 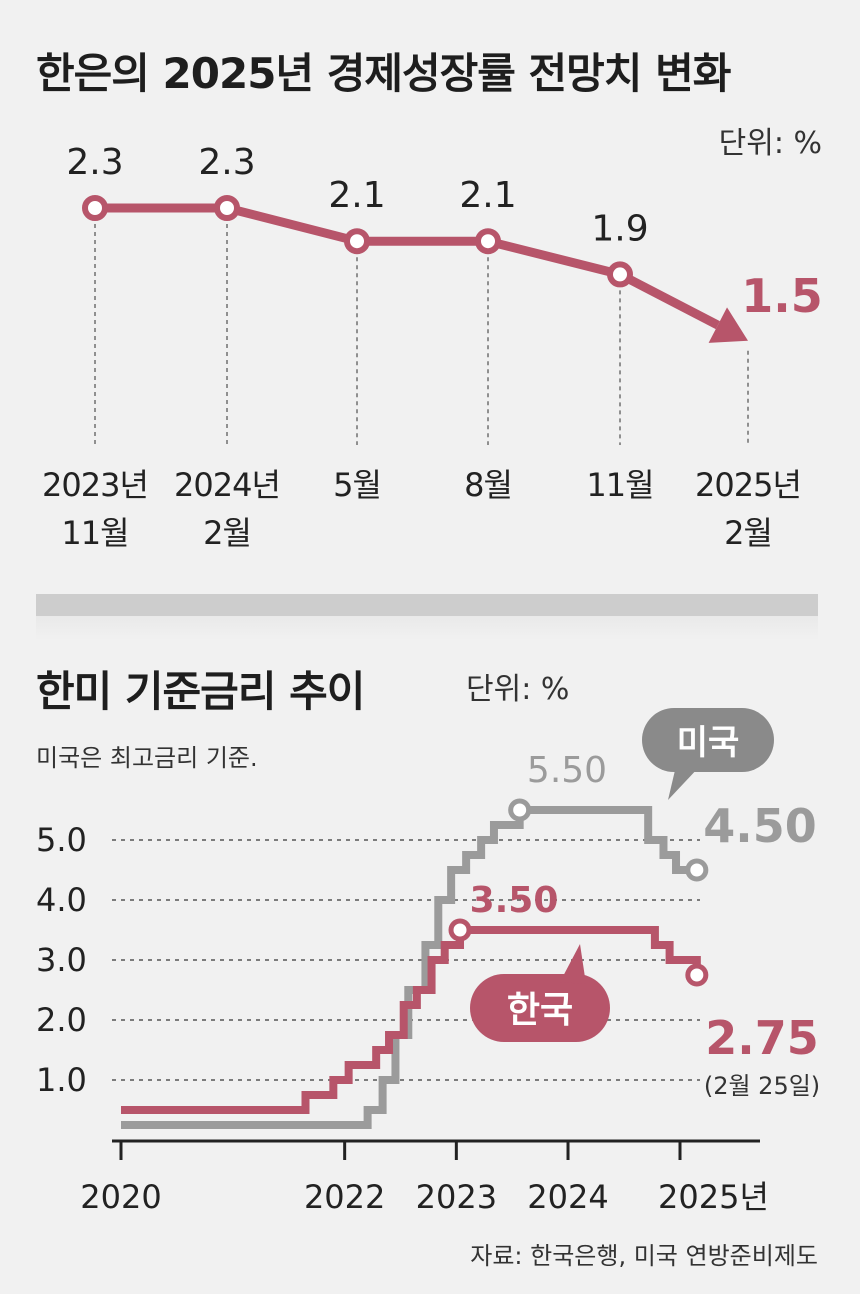 What do you see at coordinates (61, 840) in the screenshot?
I see `y-tick-label: 5.0` at bounding box center [61, 840].